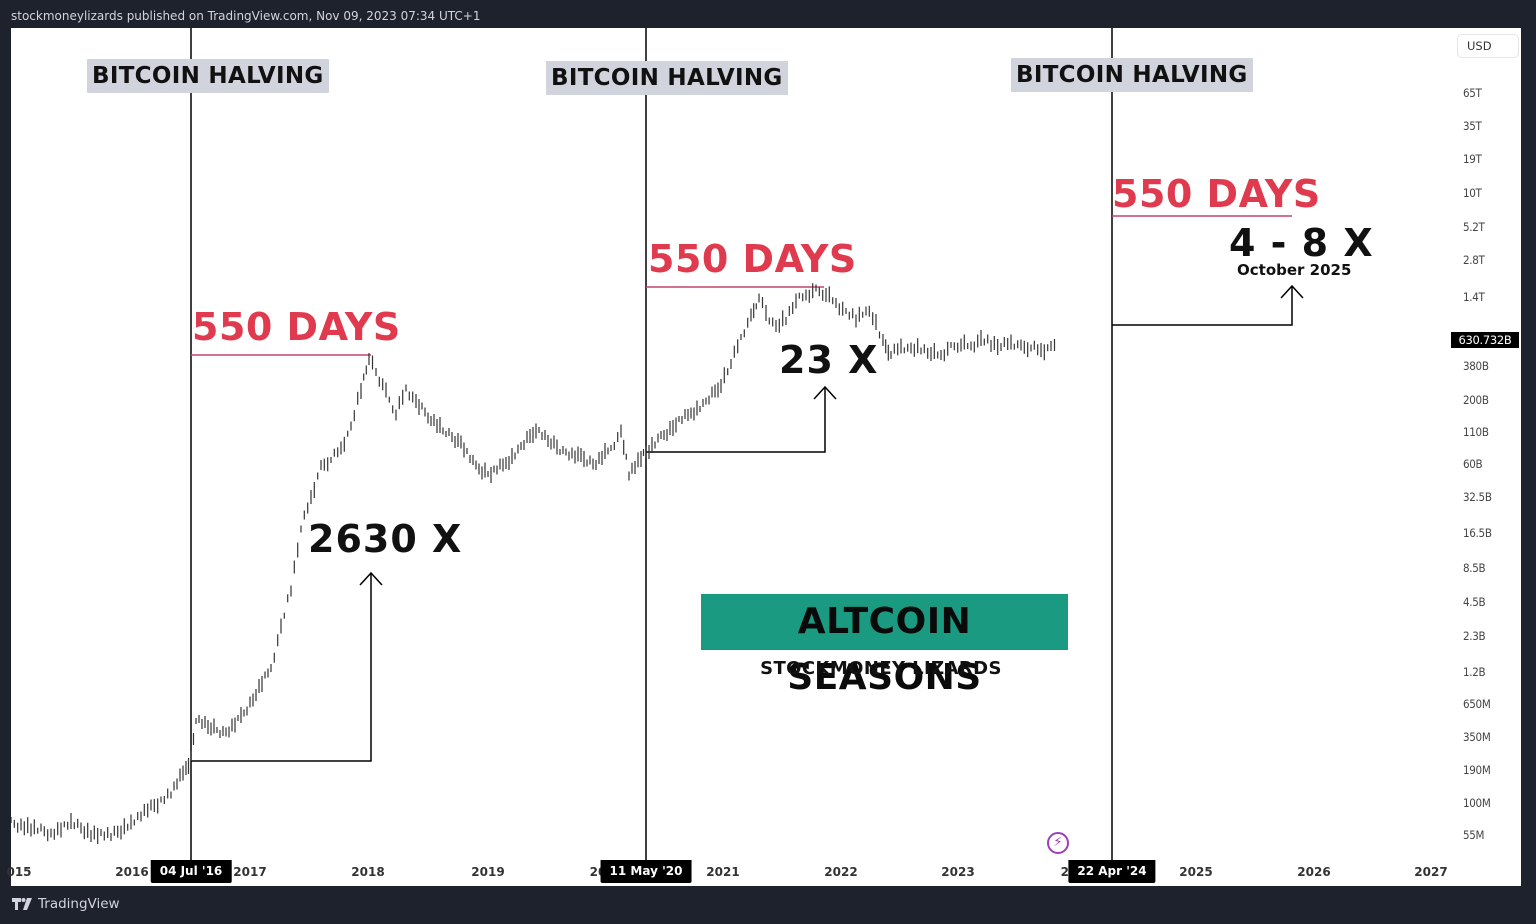  Describe the element at coordinates (1472, 126) in the screenshot. I see `price-label: 35T` at that location.